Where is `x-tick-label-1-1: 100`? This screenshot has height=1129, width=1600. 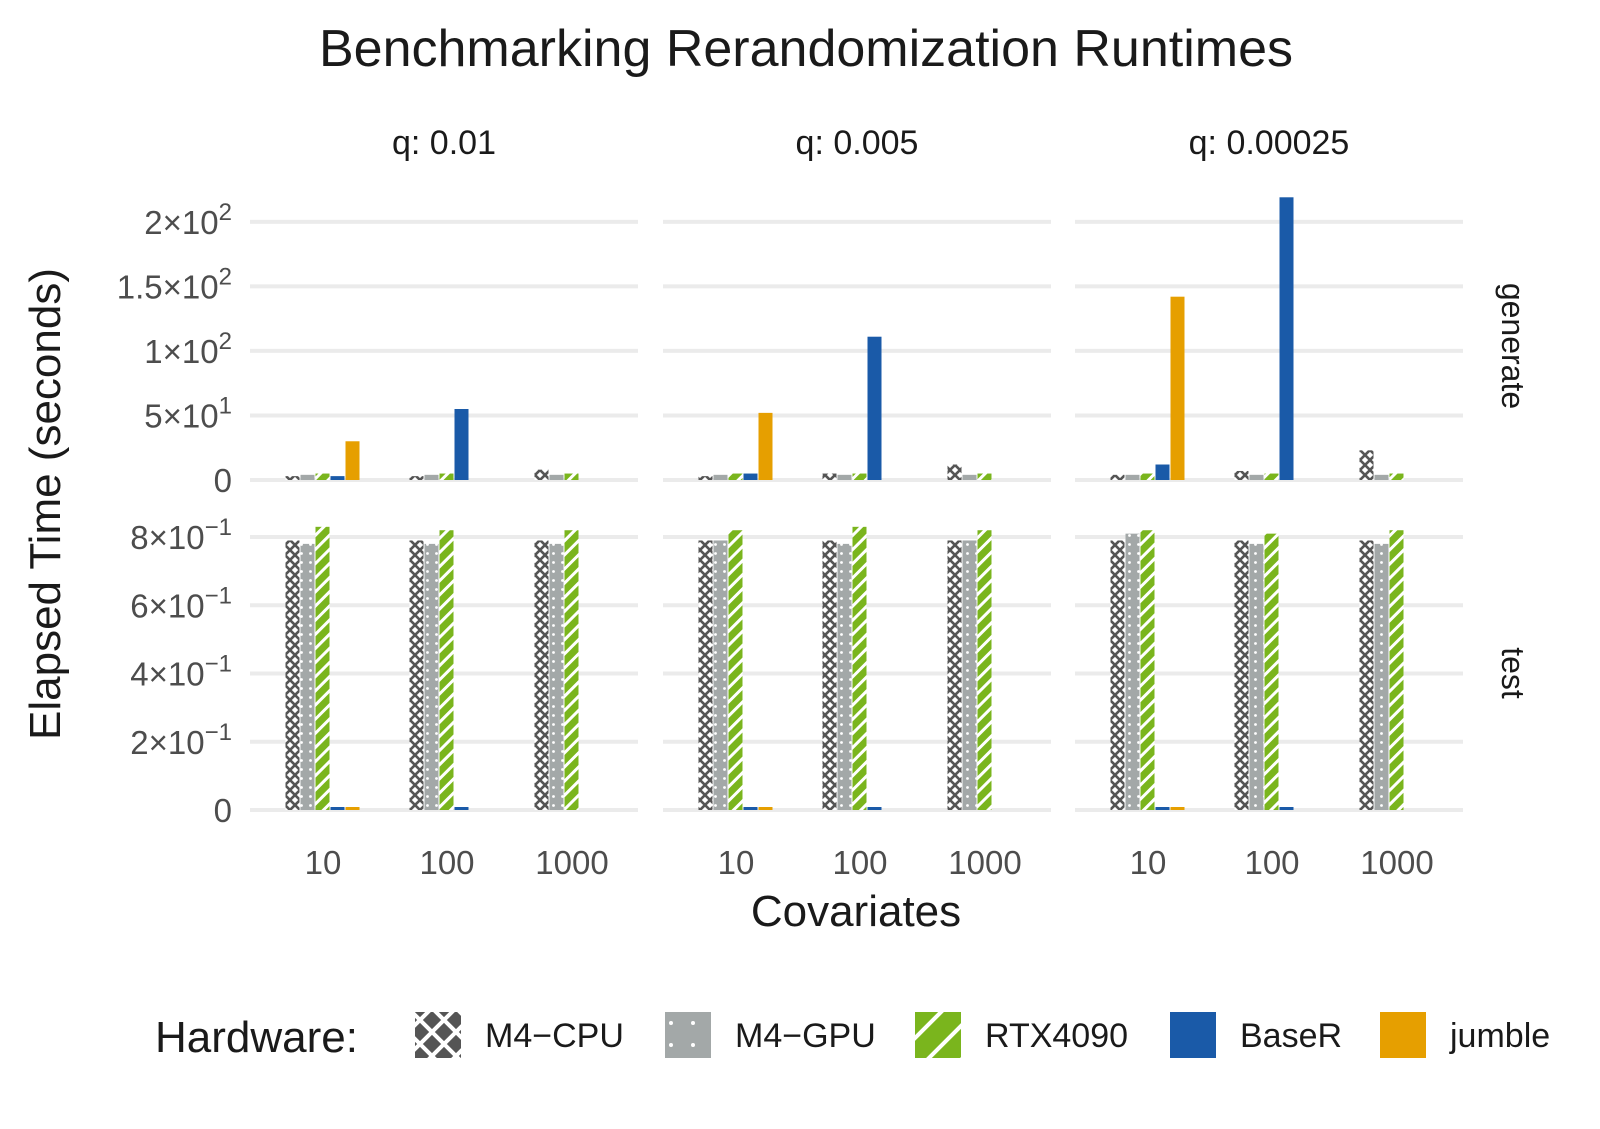
x-tick-label-1-1: 100 is located at coordinates (859, 862).